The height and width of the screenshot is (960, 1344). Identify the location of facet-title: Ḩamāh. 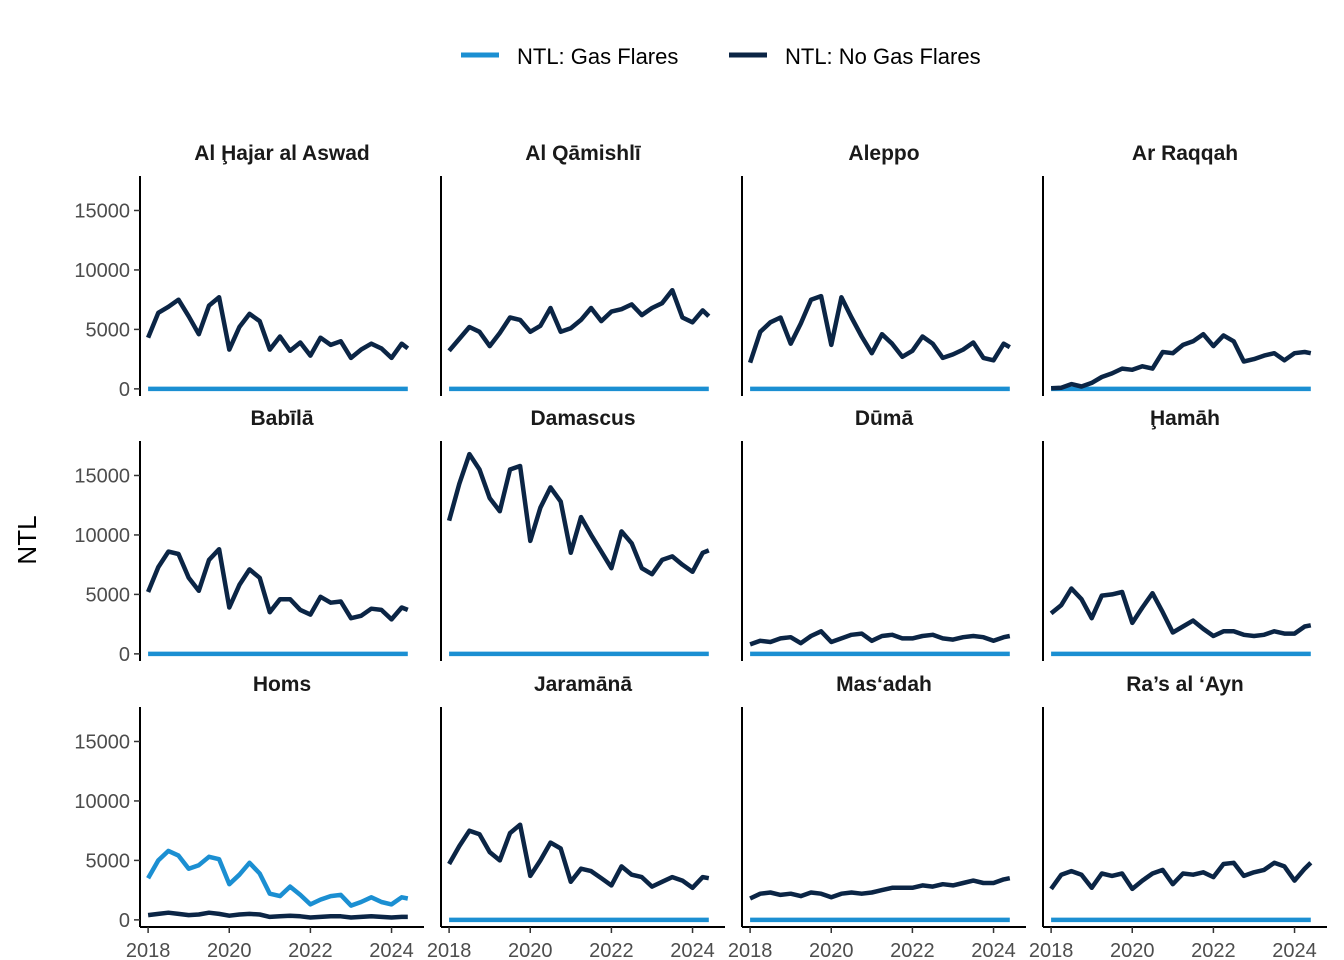
(1185, 418).